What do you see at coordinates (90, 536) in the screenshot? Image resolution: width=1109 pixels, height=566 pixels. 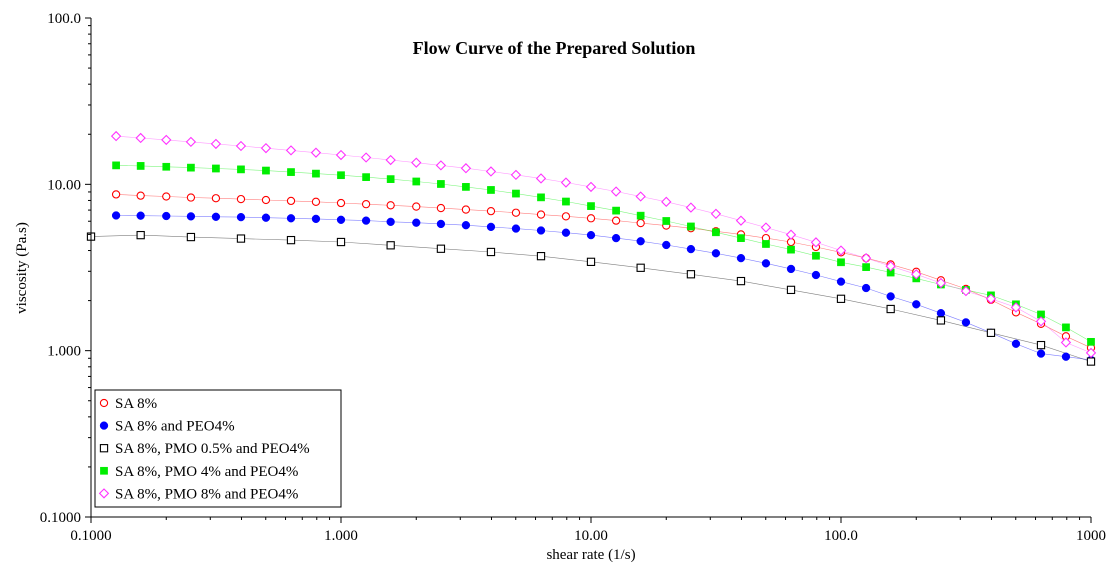 I see `x-tick-label: 0.1000` at bounding box center [90, 536].